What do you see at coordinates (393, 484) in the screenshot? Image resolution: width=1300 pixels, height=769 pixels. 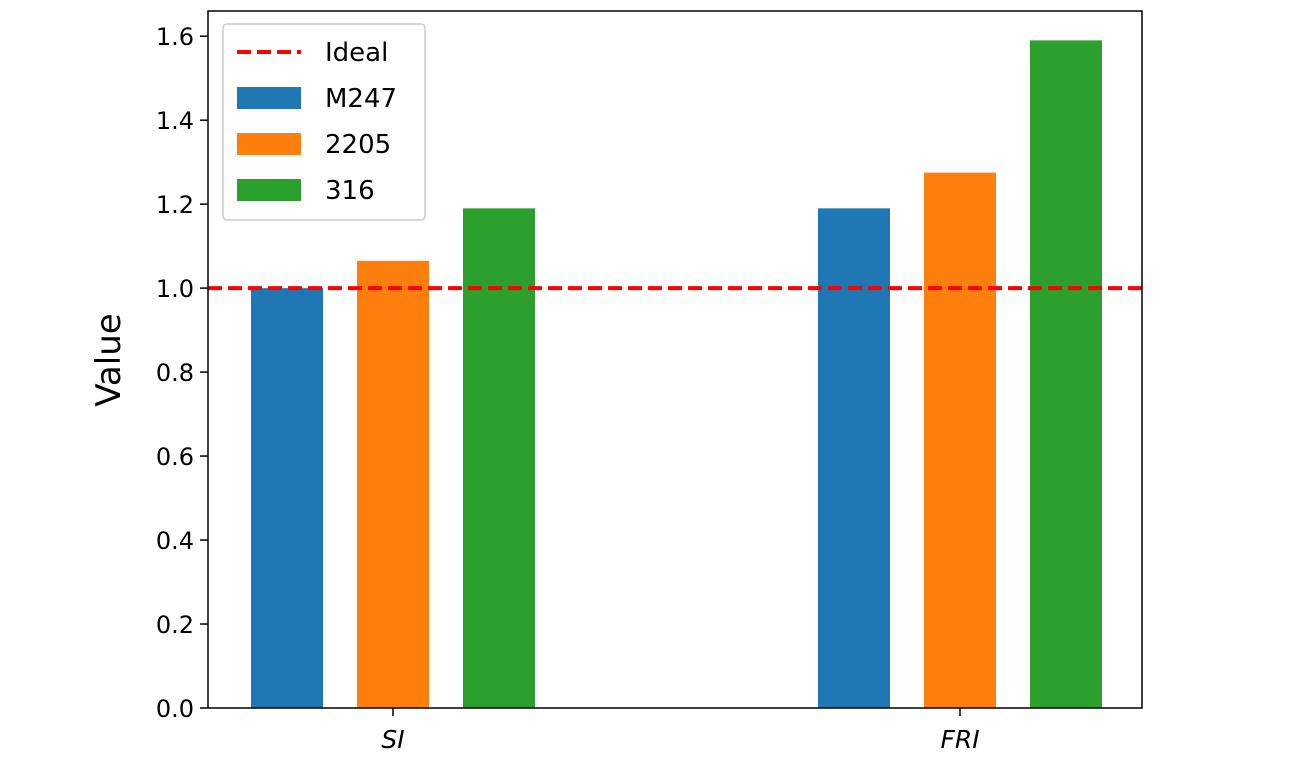 I see `bar-2205-si` at bounding box center [393, 484].